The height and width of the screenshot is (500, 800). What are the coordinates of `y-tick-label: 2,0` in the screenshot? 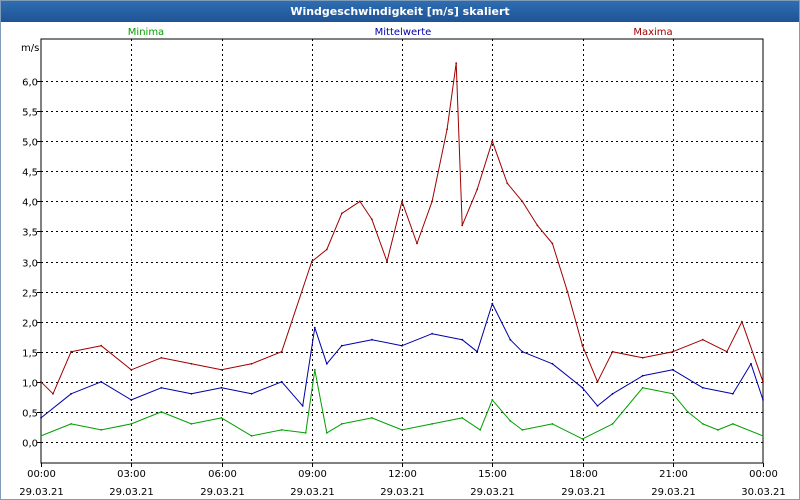 It's located at (30, 324).